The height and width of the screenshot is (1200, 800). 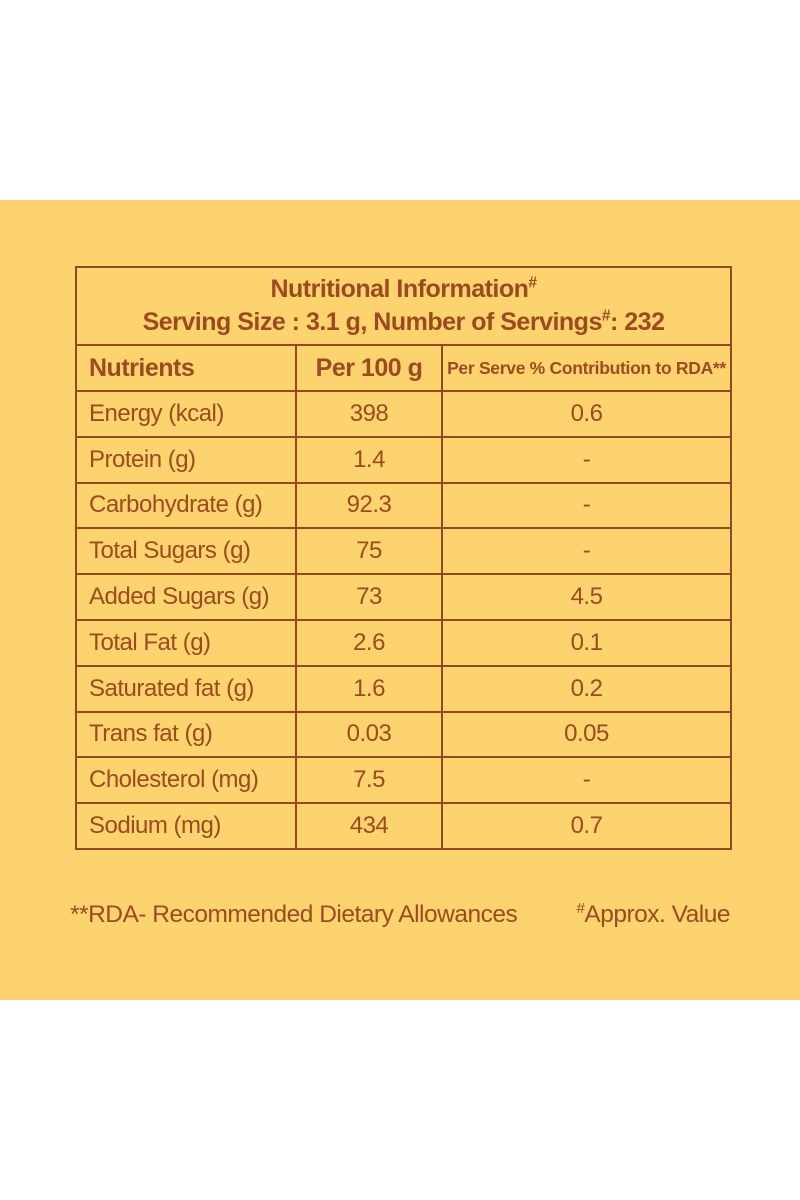 What do you see at coordinates (294, 914) in the screenshot?
I see `rda-footnote: **RDA- Recommended Dietary Allowances` at bounding box center [294, 914].